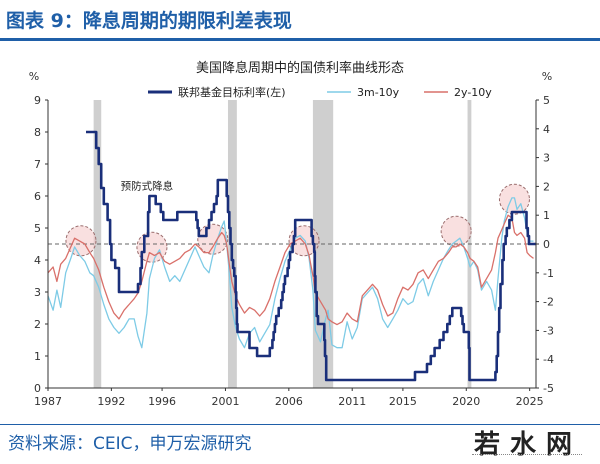  Describe the element at coordinates (37, 228) in the screenshot. I see `left-tick-label: 5` at that location.